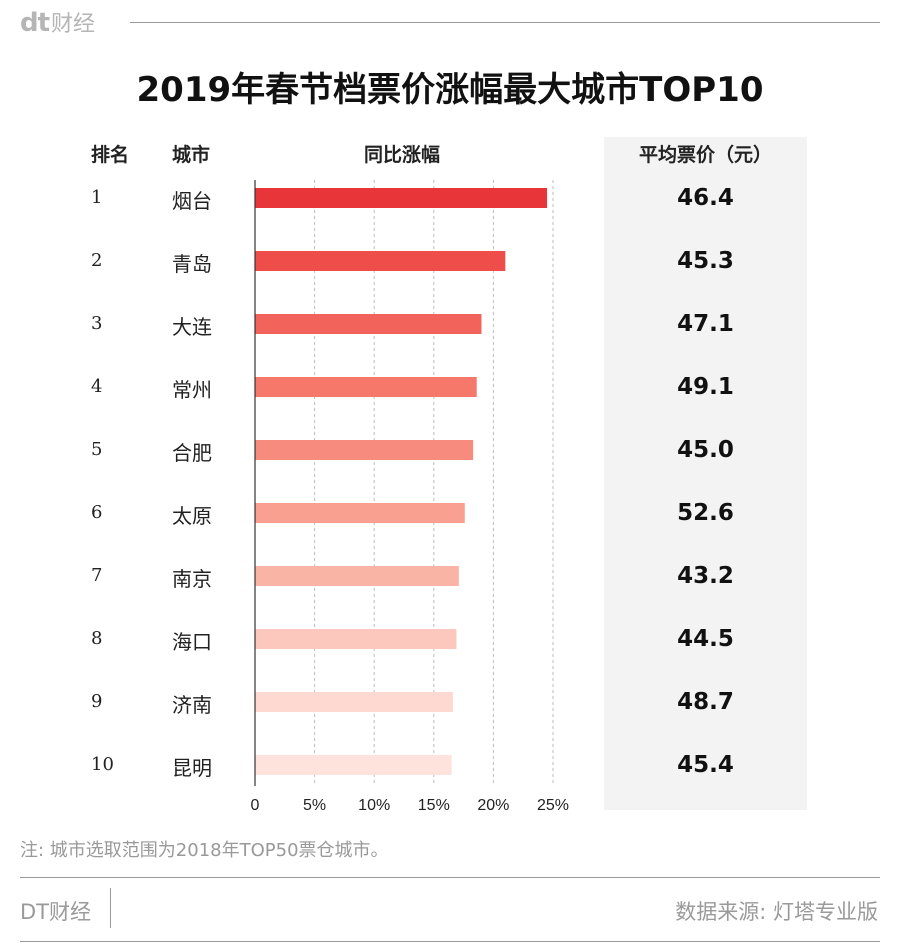 Image resolution: width=900 pixels, height=945 pixels. Describe the element at coordinates (192, 390) in the screenshot. I see `row-city: 常州` at that location.